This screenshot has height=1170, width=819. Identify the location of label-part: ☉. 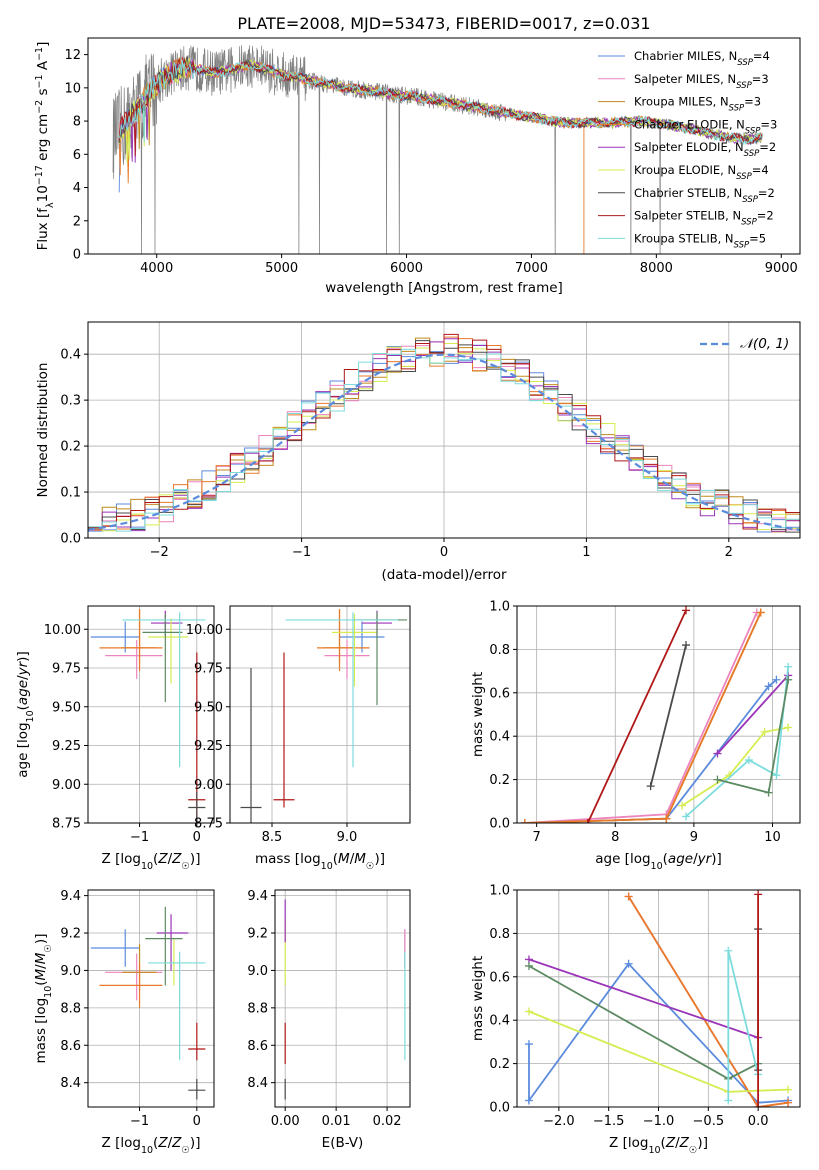
(370, 866).